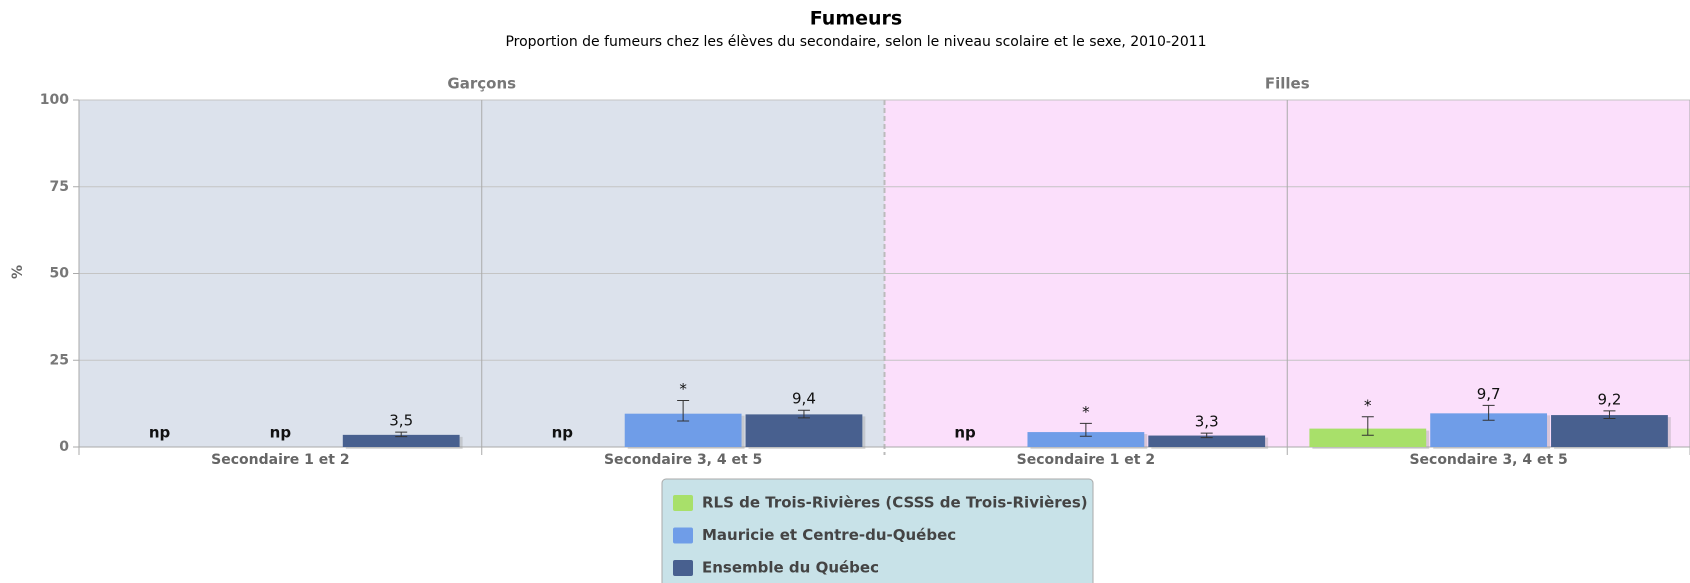 The width and height of the screenshot is (1690, 583). I want to click on legend-box, so click(877, 530).